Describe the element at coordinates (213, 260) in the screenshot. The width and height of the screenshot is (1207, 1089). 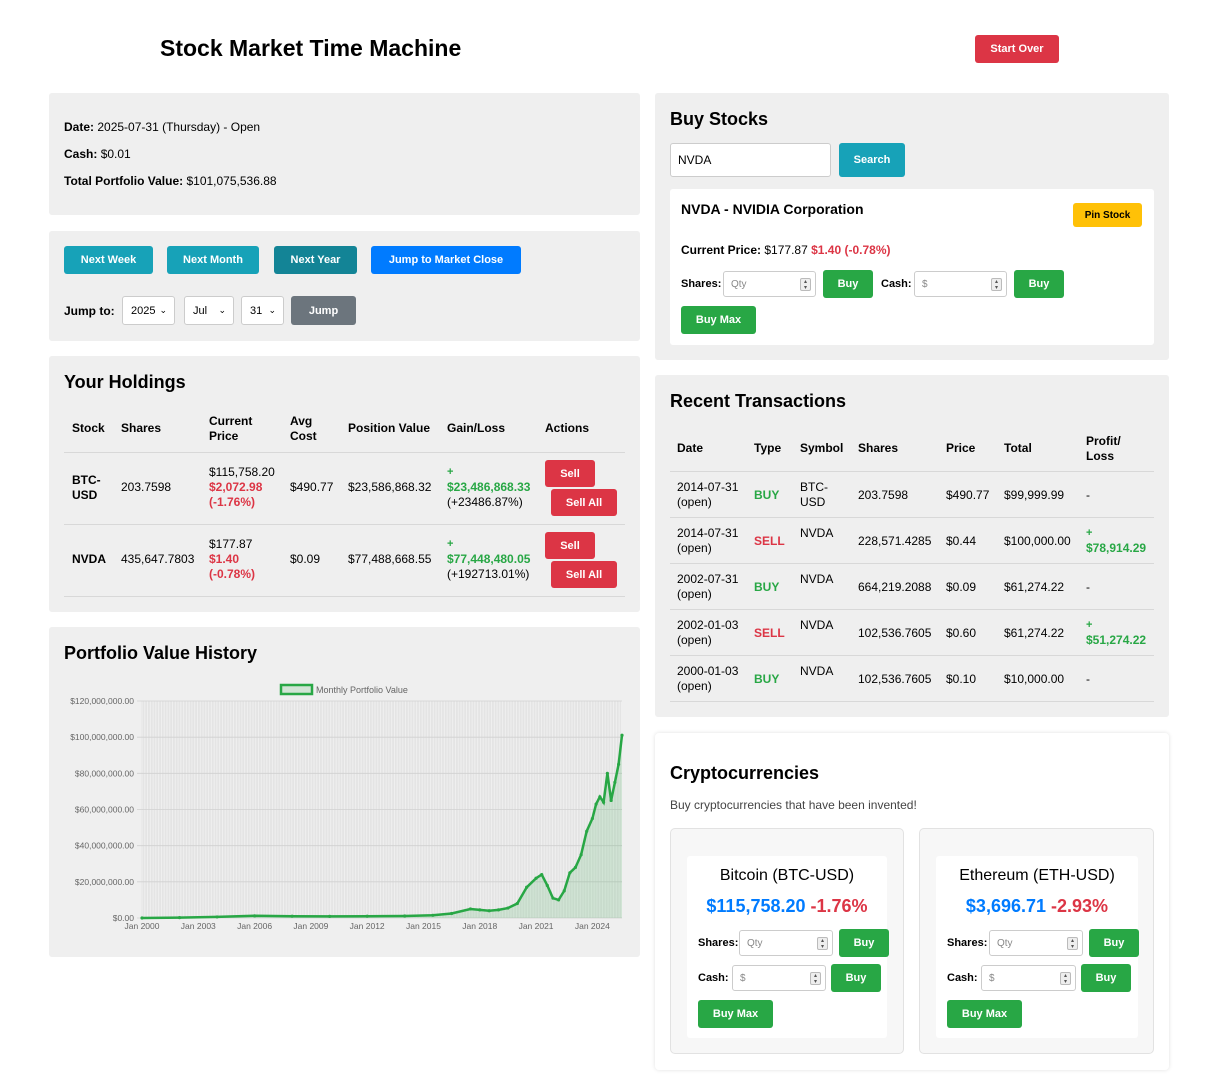
I see `next-month-button: Next Month` at that location.